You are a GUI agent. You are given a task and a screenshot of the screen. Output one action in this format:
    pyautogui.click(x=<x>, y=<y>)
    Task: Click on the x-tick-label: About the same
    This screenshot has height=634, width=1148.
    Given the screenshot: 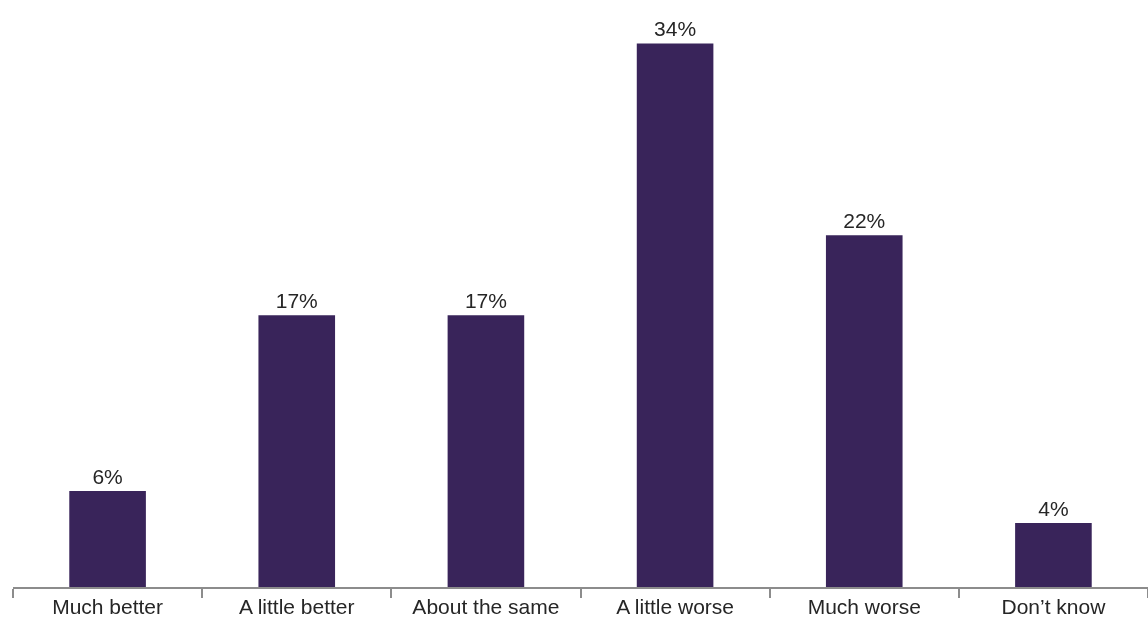 What is the action you would take?
    pyautogui.click(x=486, y=607)
    